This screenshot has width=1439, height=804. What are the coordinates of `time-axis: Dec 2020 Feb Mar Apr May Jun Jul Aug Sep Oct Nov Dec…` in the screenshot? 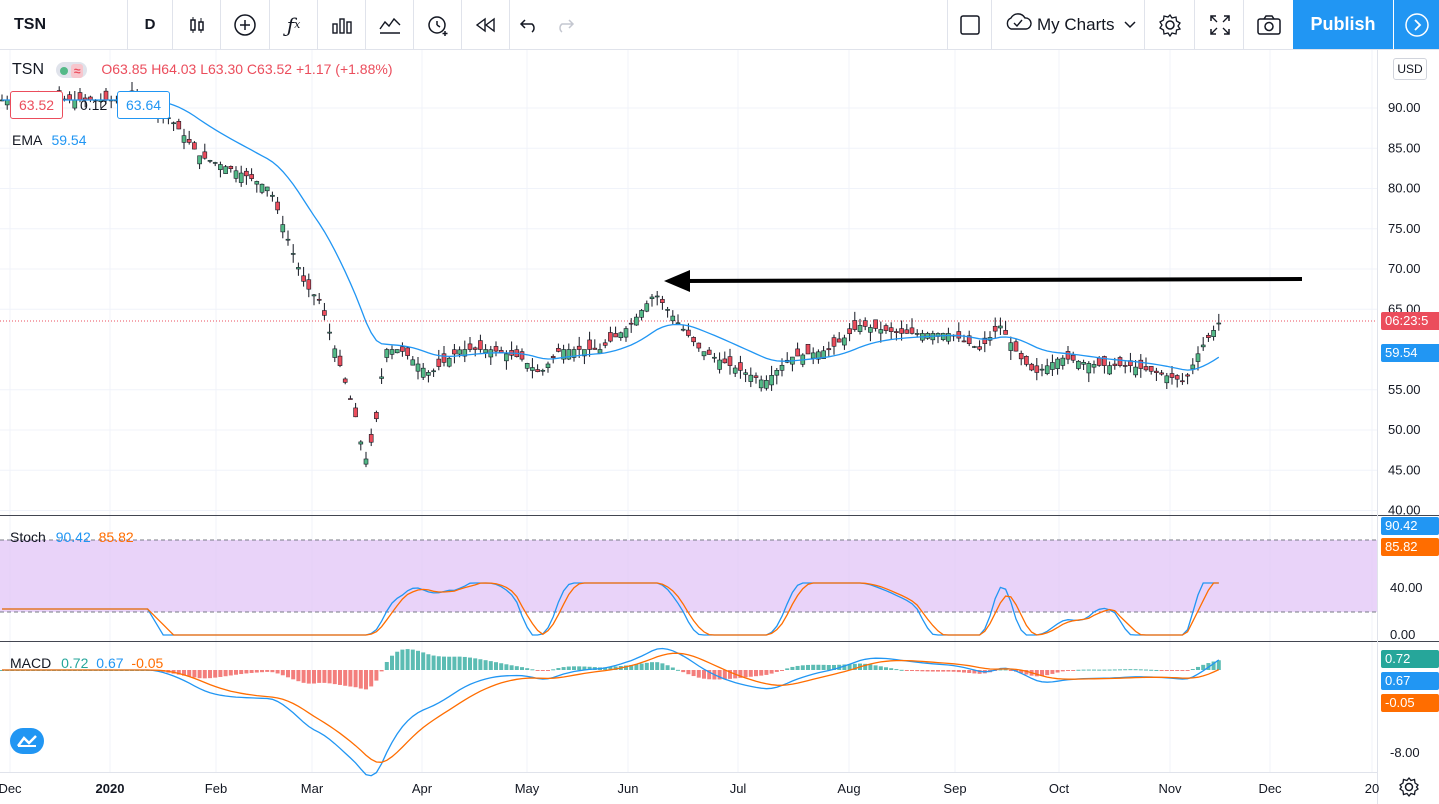 It's located at (689, 788).